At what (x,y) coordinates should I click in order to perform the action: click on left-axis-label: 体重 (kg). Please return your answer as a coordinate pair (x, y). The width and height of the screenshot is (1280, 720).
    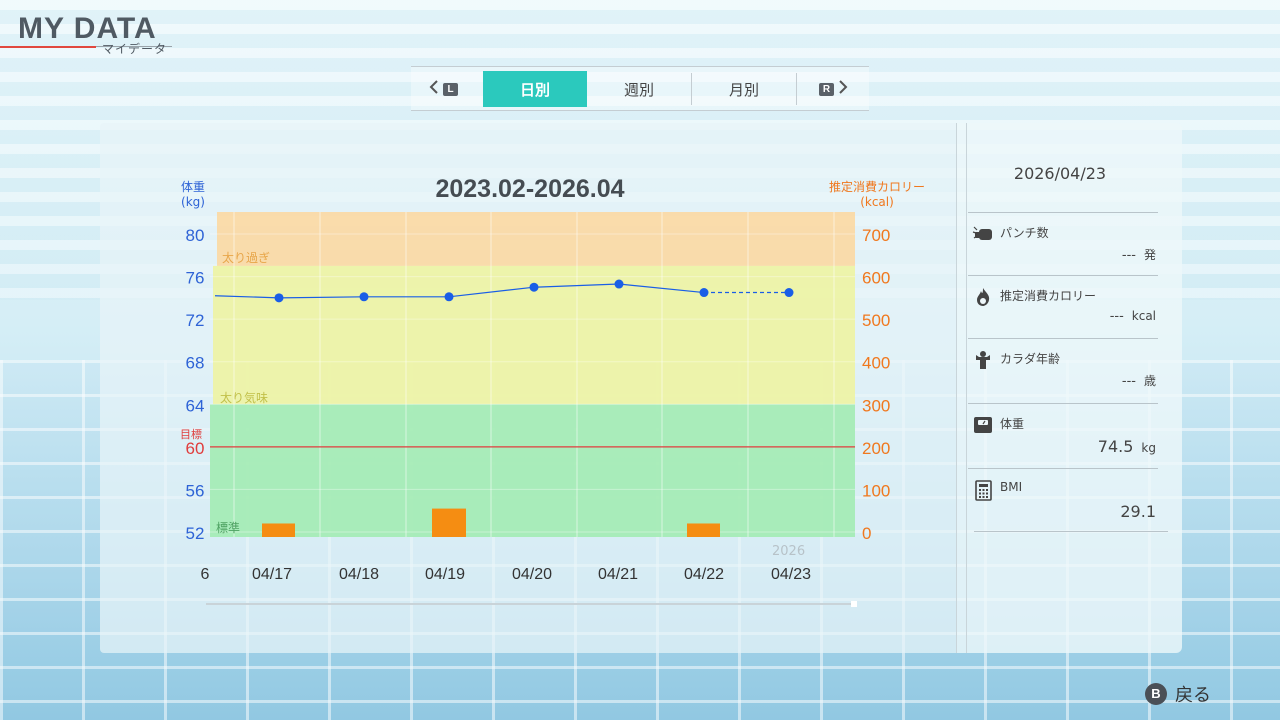
    Looking at the image, I should click on (193, 195).